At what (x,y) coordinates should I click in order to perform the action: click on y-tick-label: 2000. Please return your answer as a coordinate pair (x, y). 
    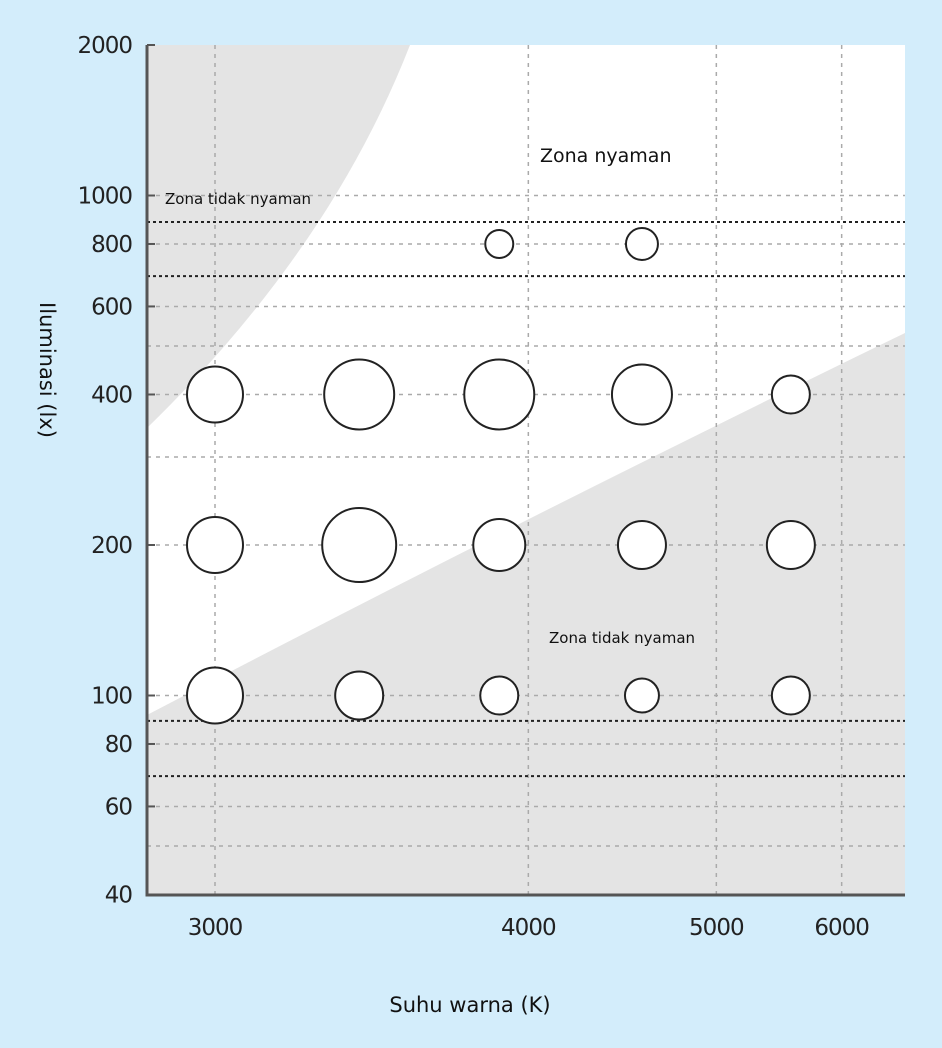
    Looking at the image, I should click on (104, 46).